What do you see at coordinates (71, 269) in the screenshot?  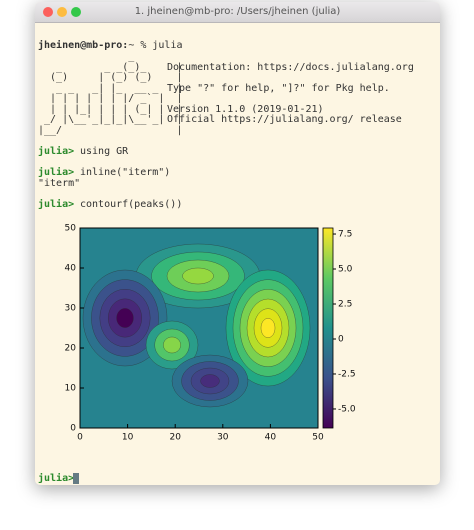 I see `y-tick-label: 40` at bounding box center [71, 269].